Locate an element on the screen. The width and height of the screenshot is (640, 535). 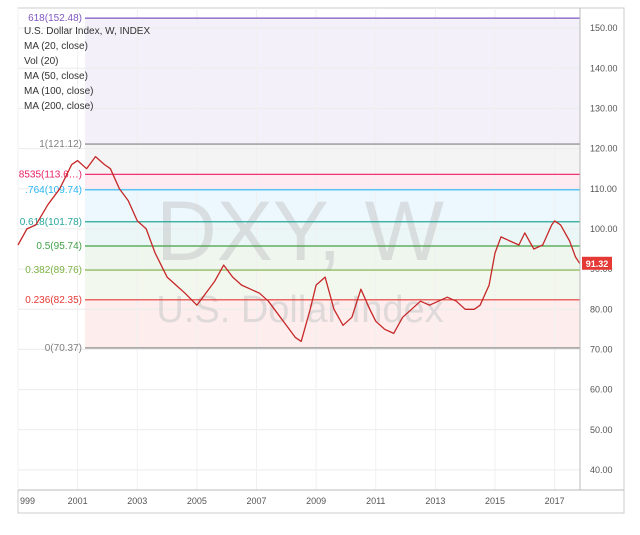
price-tick-label: 80.00 is located at coordinates (601, 309).